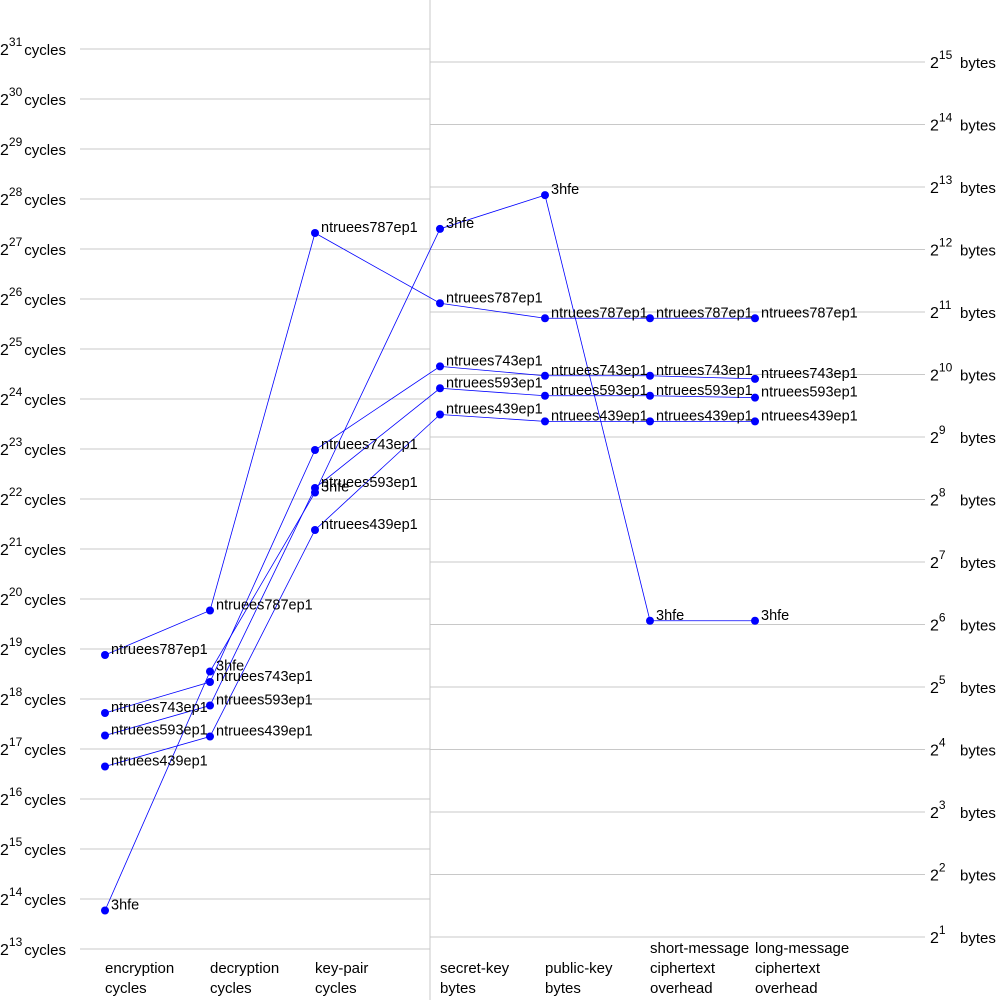 This screenshot has height=1000, width=1000. Describe the element at coordinates (938, 435) in the screenshot. I see `right-axis-tick-label: 29` at that location.